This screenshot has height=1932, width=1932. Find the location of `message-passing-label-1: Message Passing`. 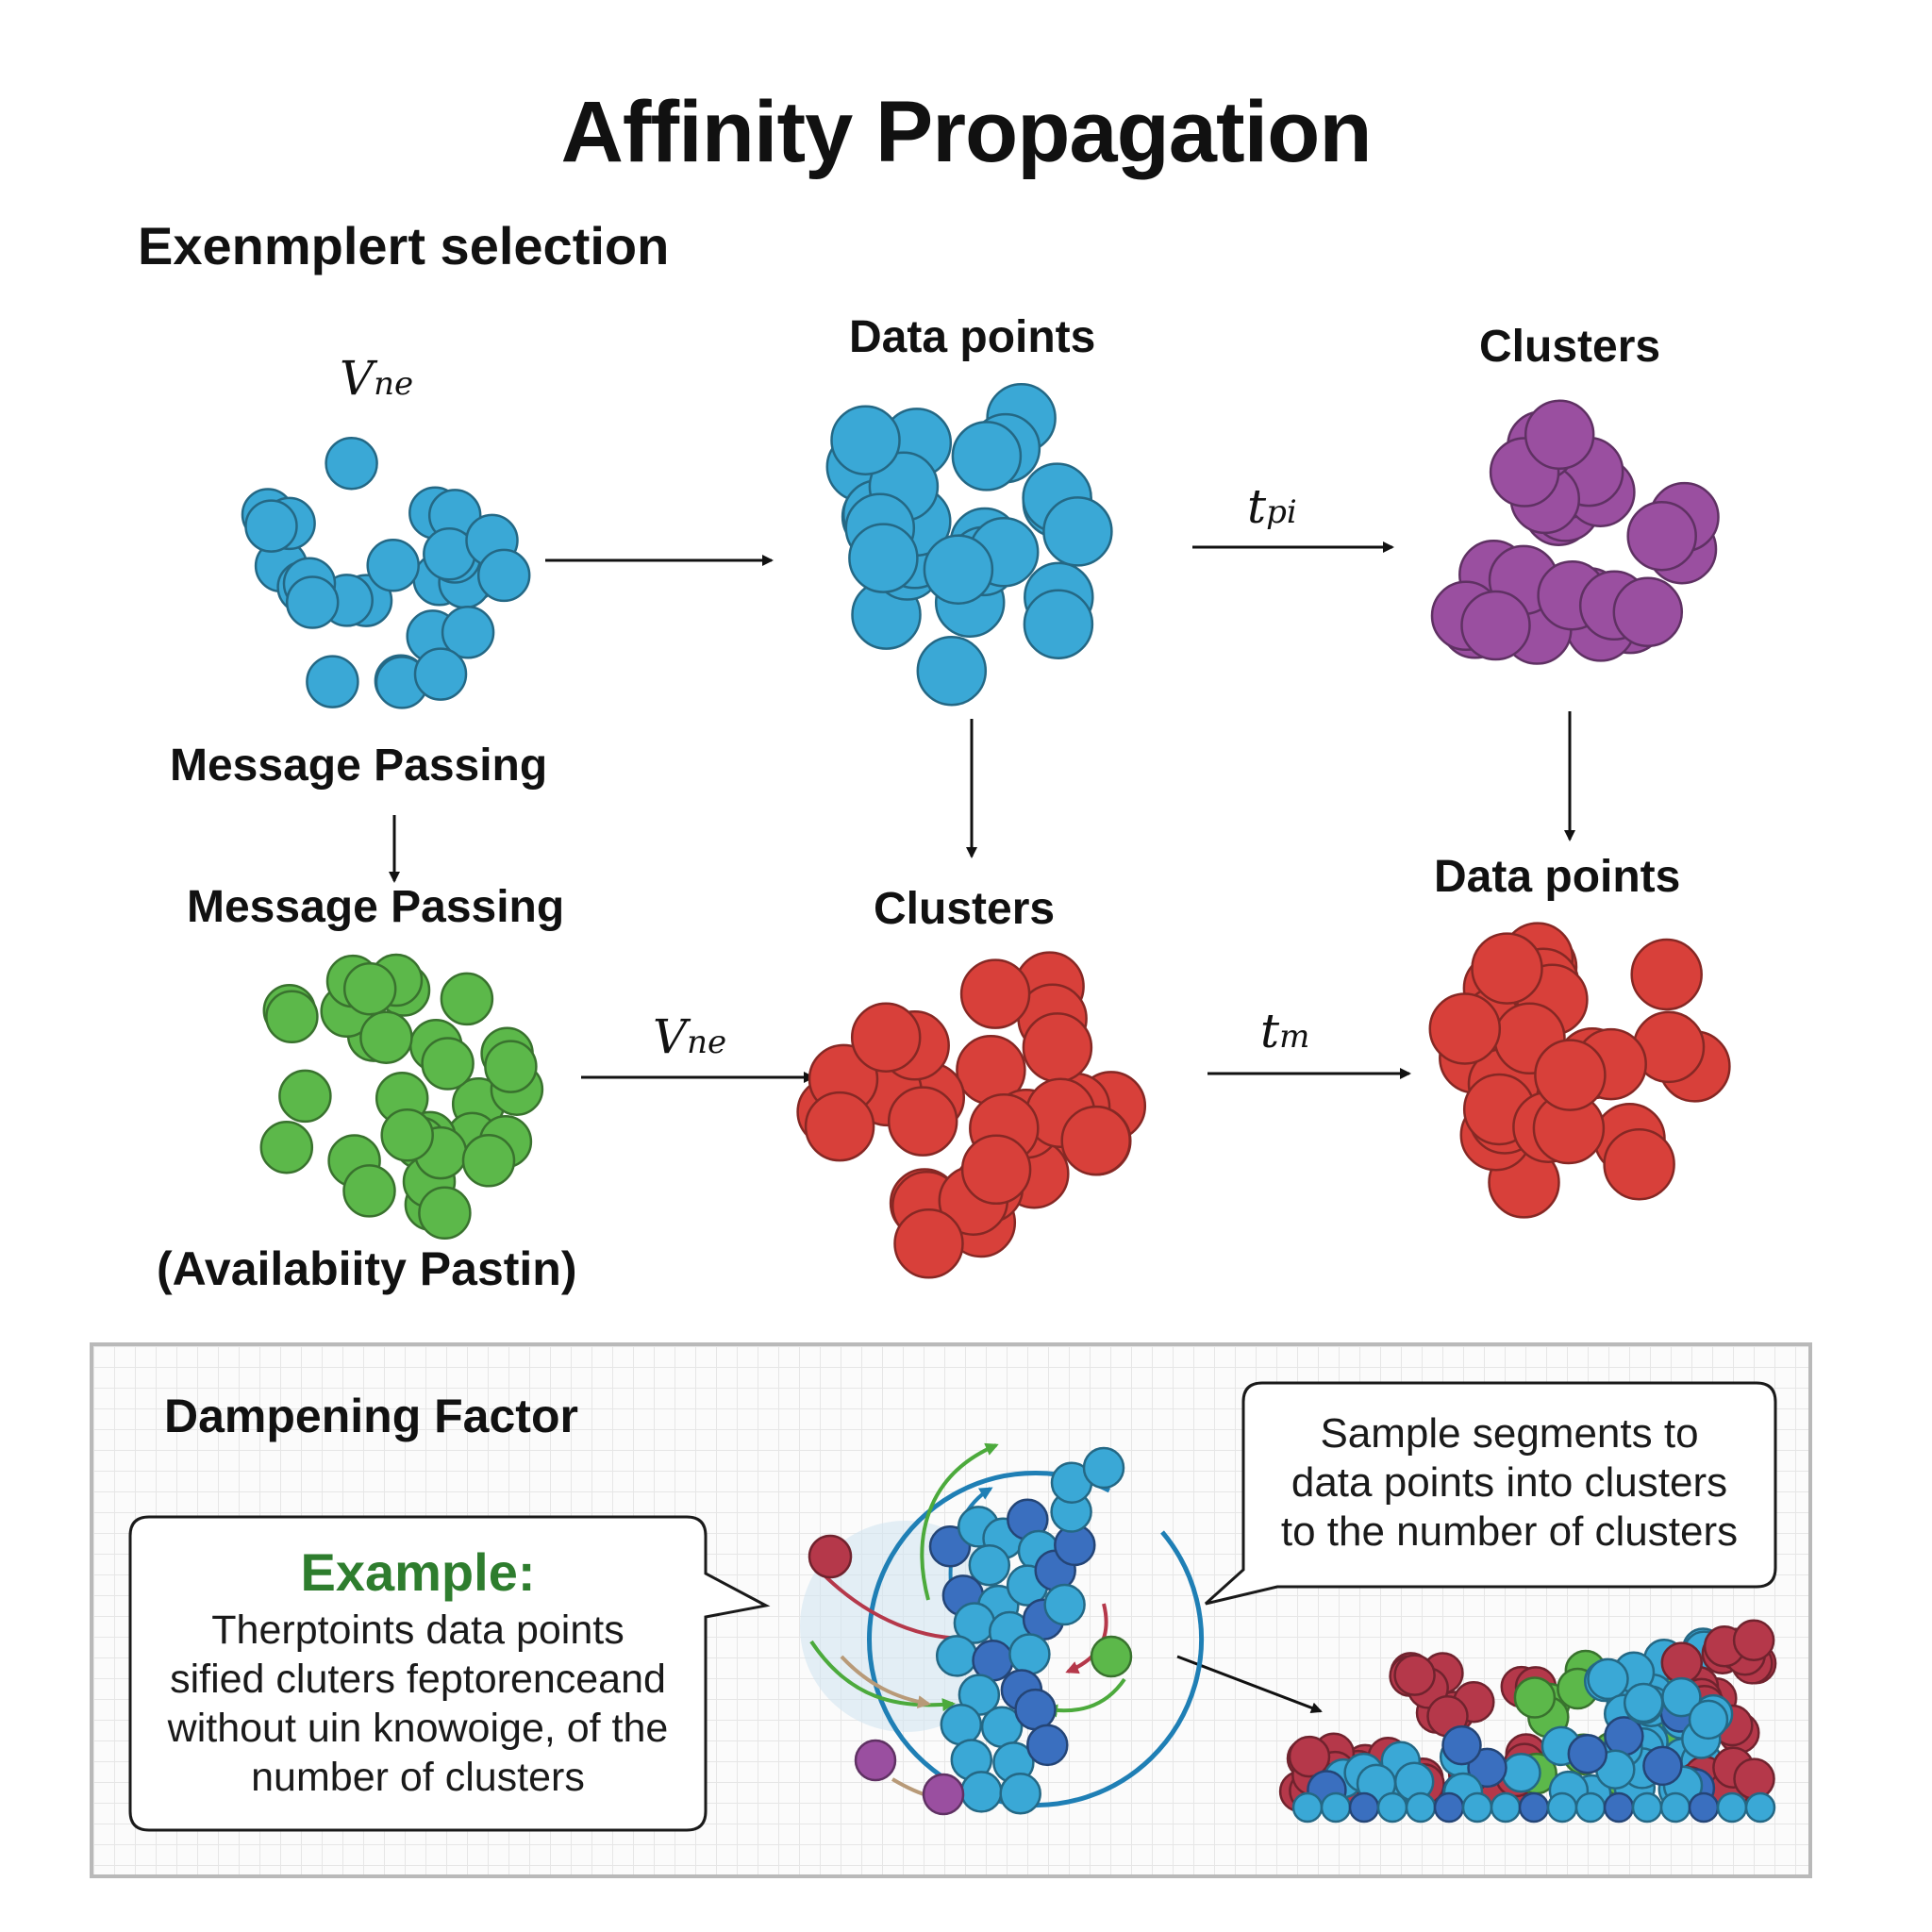

message-passing-label-1: Message Passing is located at coordinates (359, 766).